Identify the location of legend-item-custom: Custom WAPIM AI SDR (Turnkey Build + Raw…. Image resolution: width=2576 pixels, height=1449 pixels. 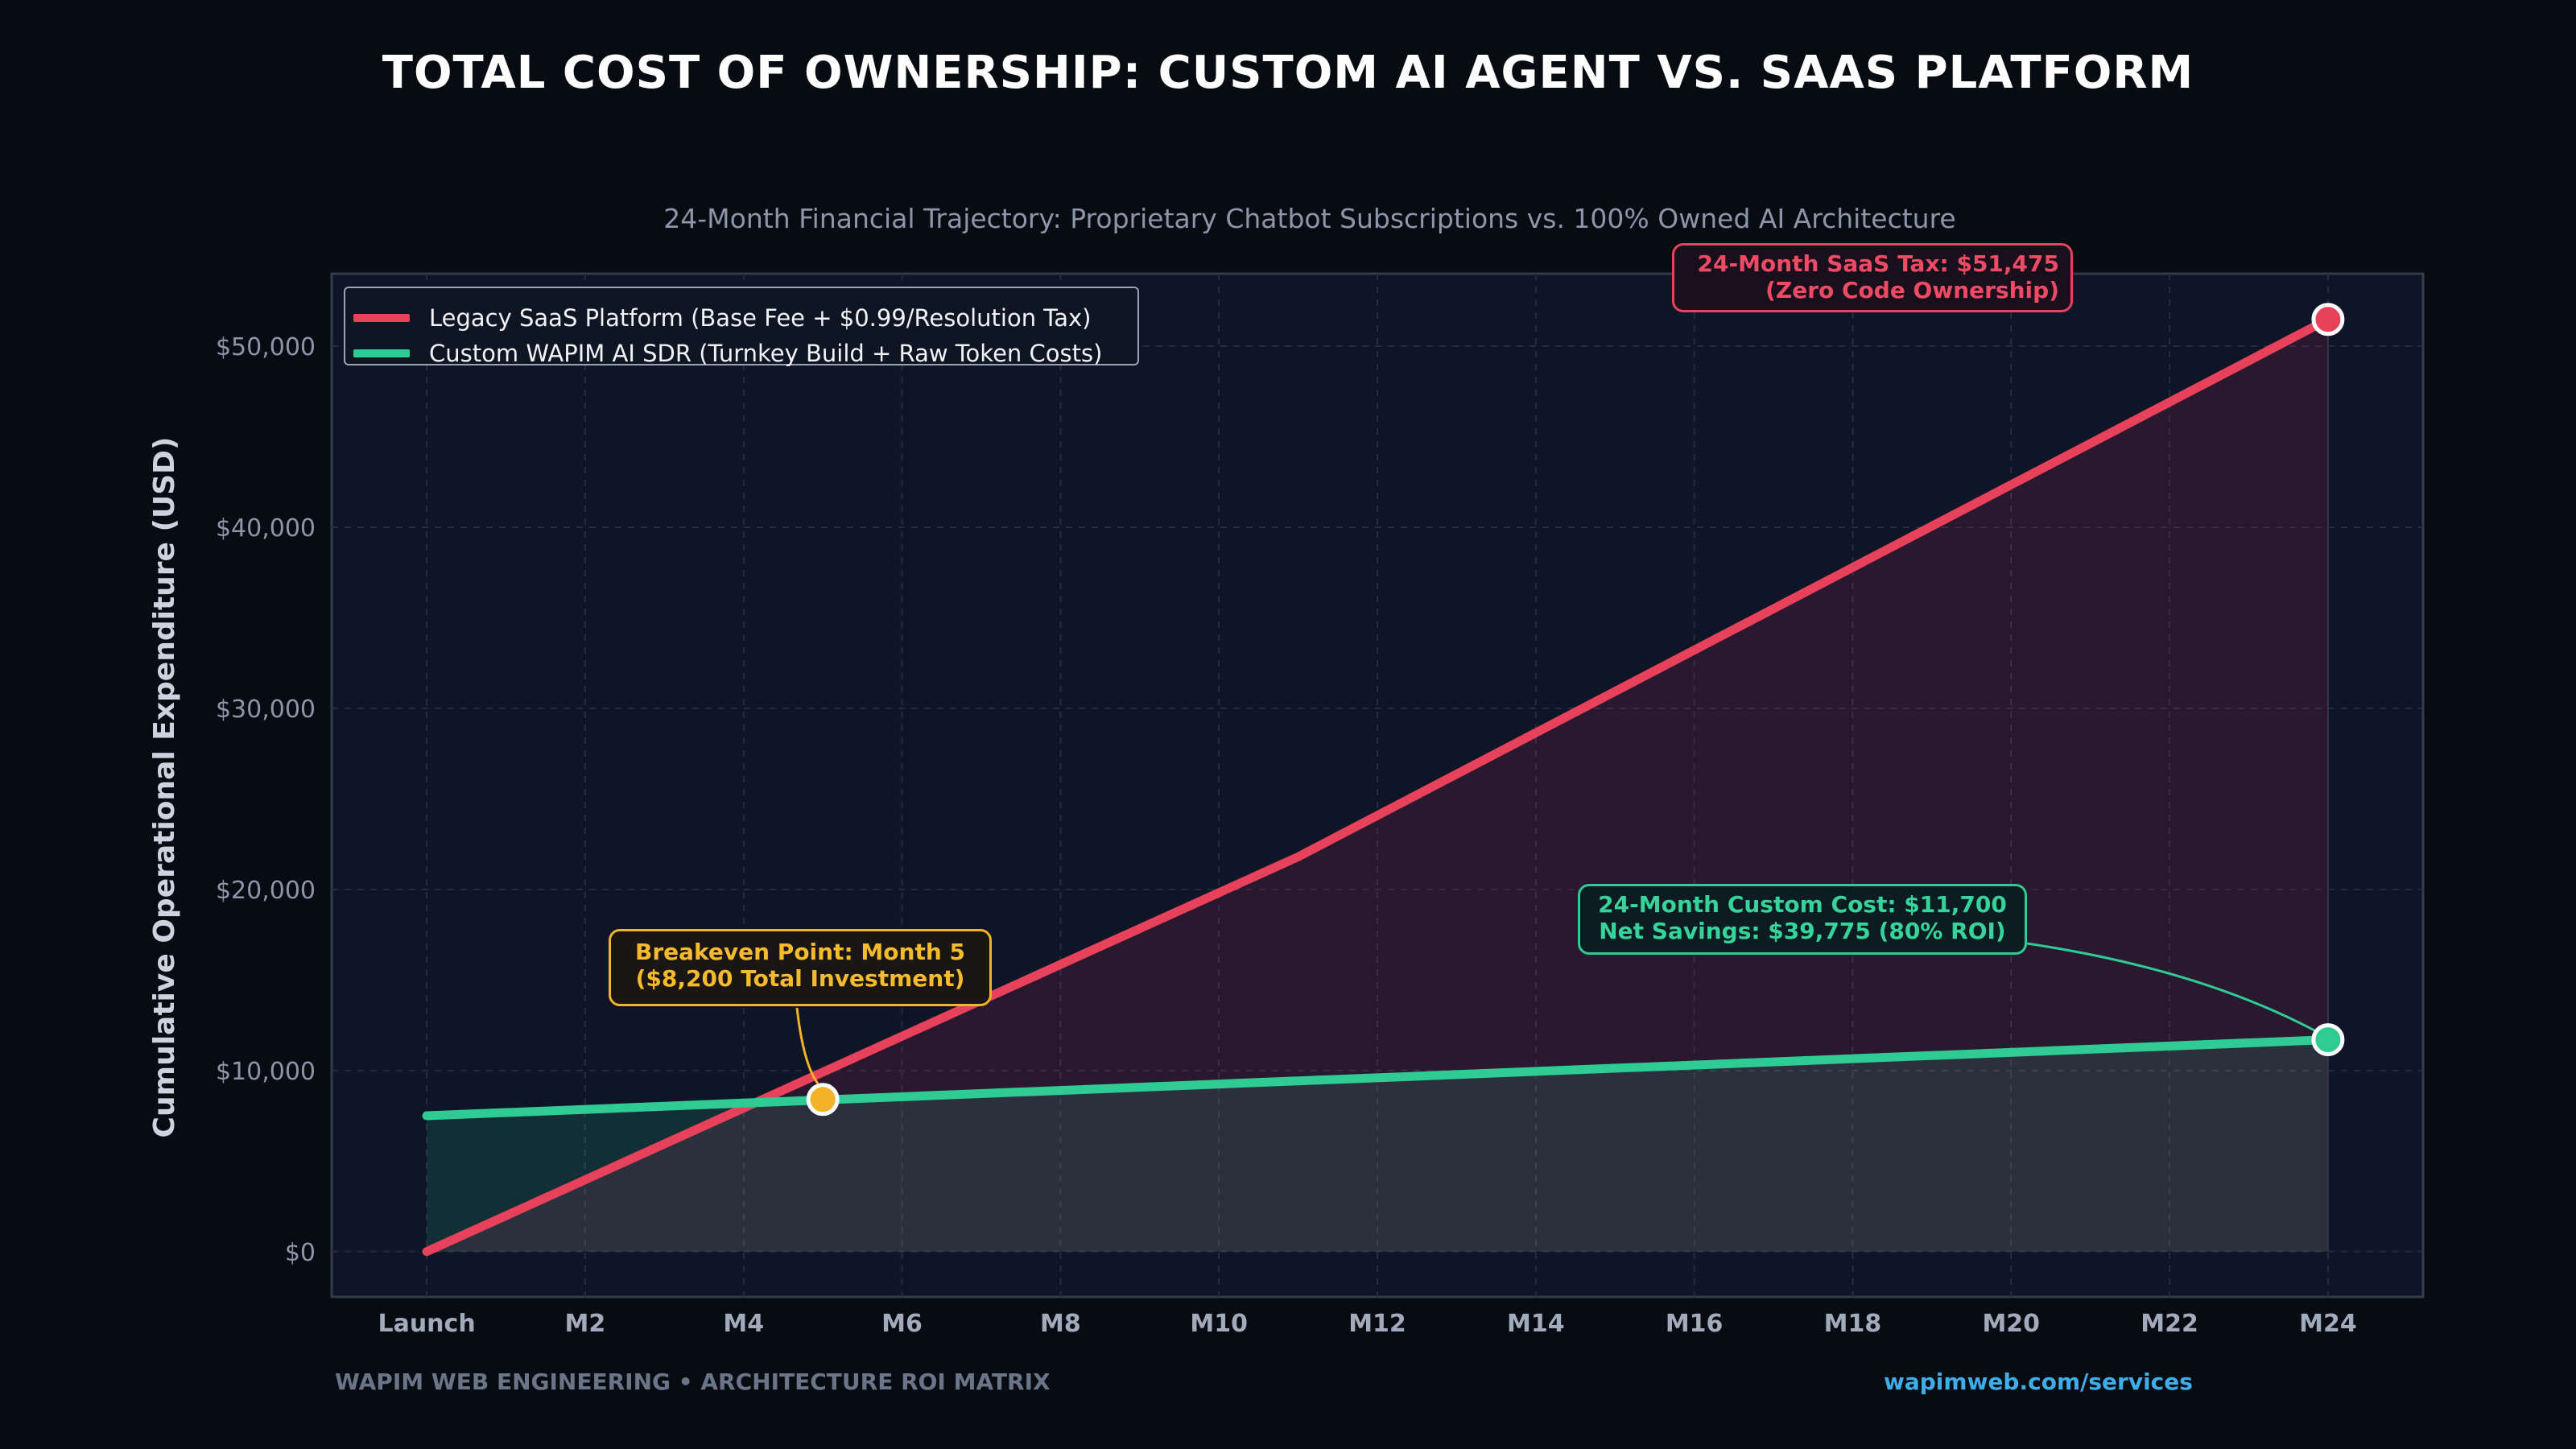
(723, 353).